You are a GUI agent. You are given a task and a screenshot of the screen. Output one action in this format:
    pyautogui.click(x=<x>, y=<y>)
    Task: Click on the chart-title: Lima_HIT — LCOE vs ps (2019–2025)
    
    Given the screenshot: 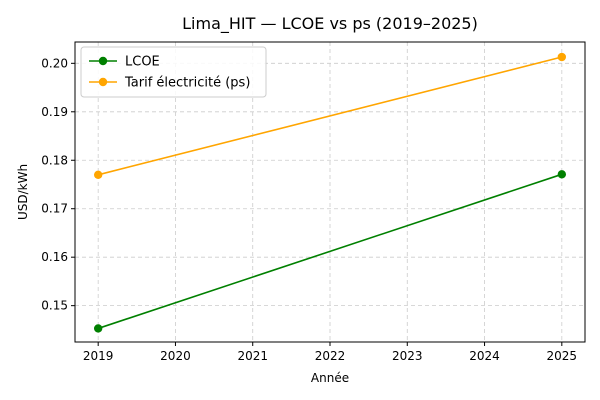 What is the action you would take?
    pyautogui.click(x=330, y=24)
    